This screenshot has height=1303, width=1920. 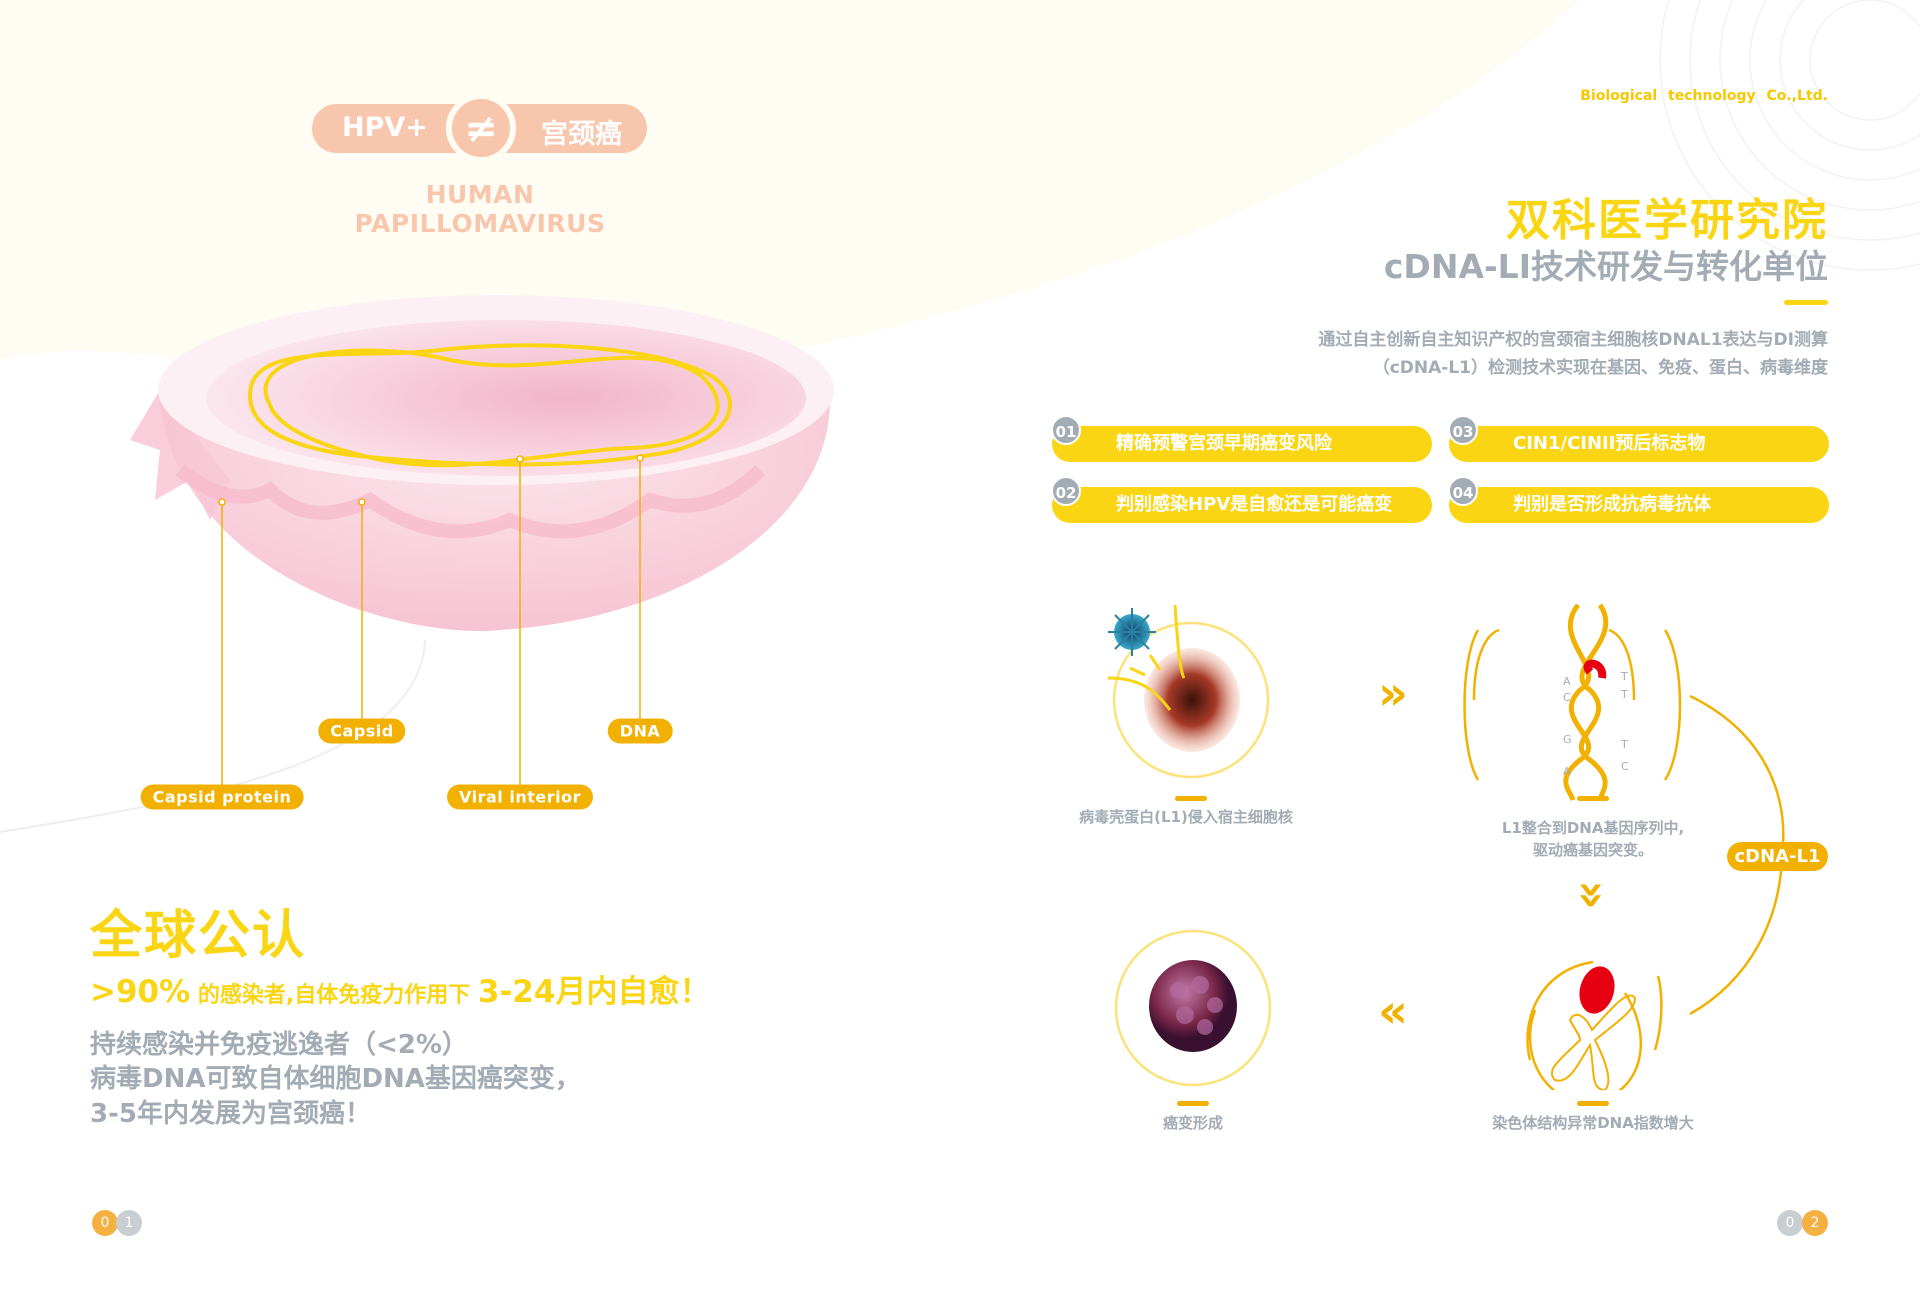 What do you see at coordinates (1242, 505) in the screenshot?
I see `feature-pill: 判别感染HPV是自愈还是可能癌变` at bounding box center [1242, 505].